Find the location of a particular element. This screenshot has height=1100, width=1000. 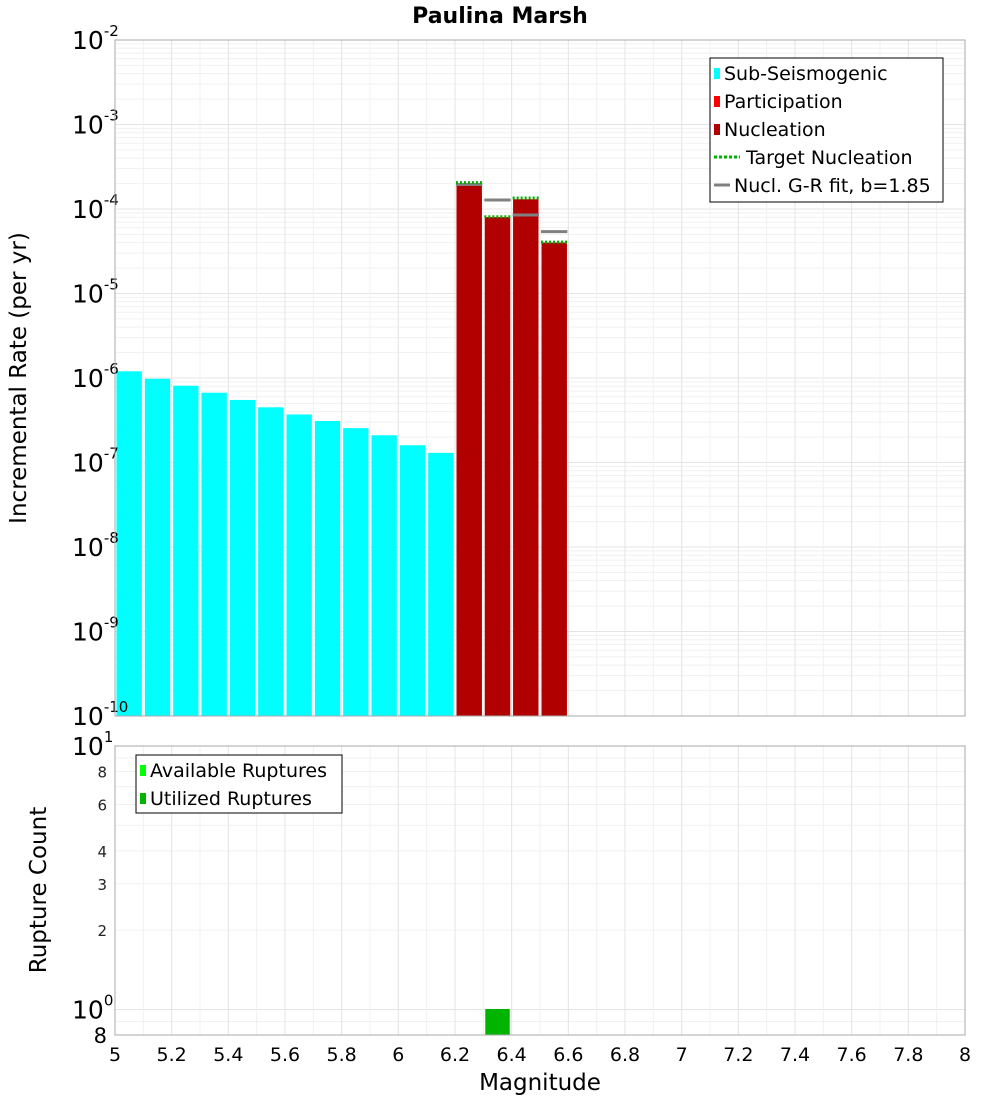

top-lines is located at coordinates (512, 212).